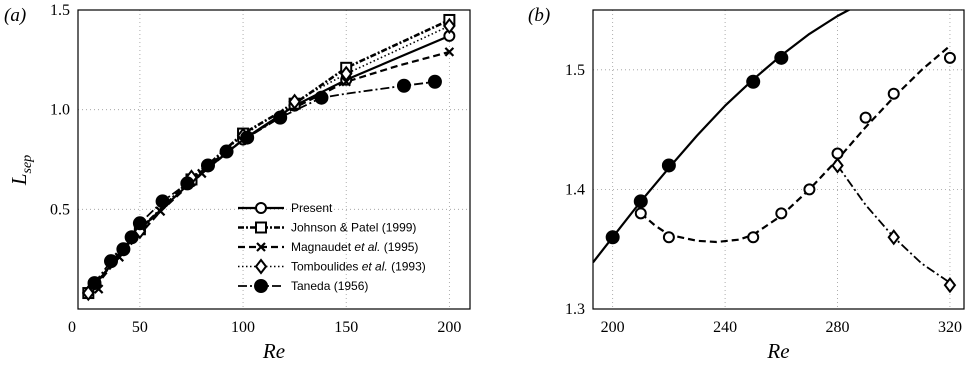 The width and height of the screenshot is (970, 369). I want to click on legend-text-part: Tomboulides, so click(326, 267).